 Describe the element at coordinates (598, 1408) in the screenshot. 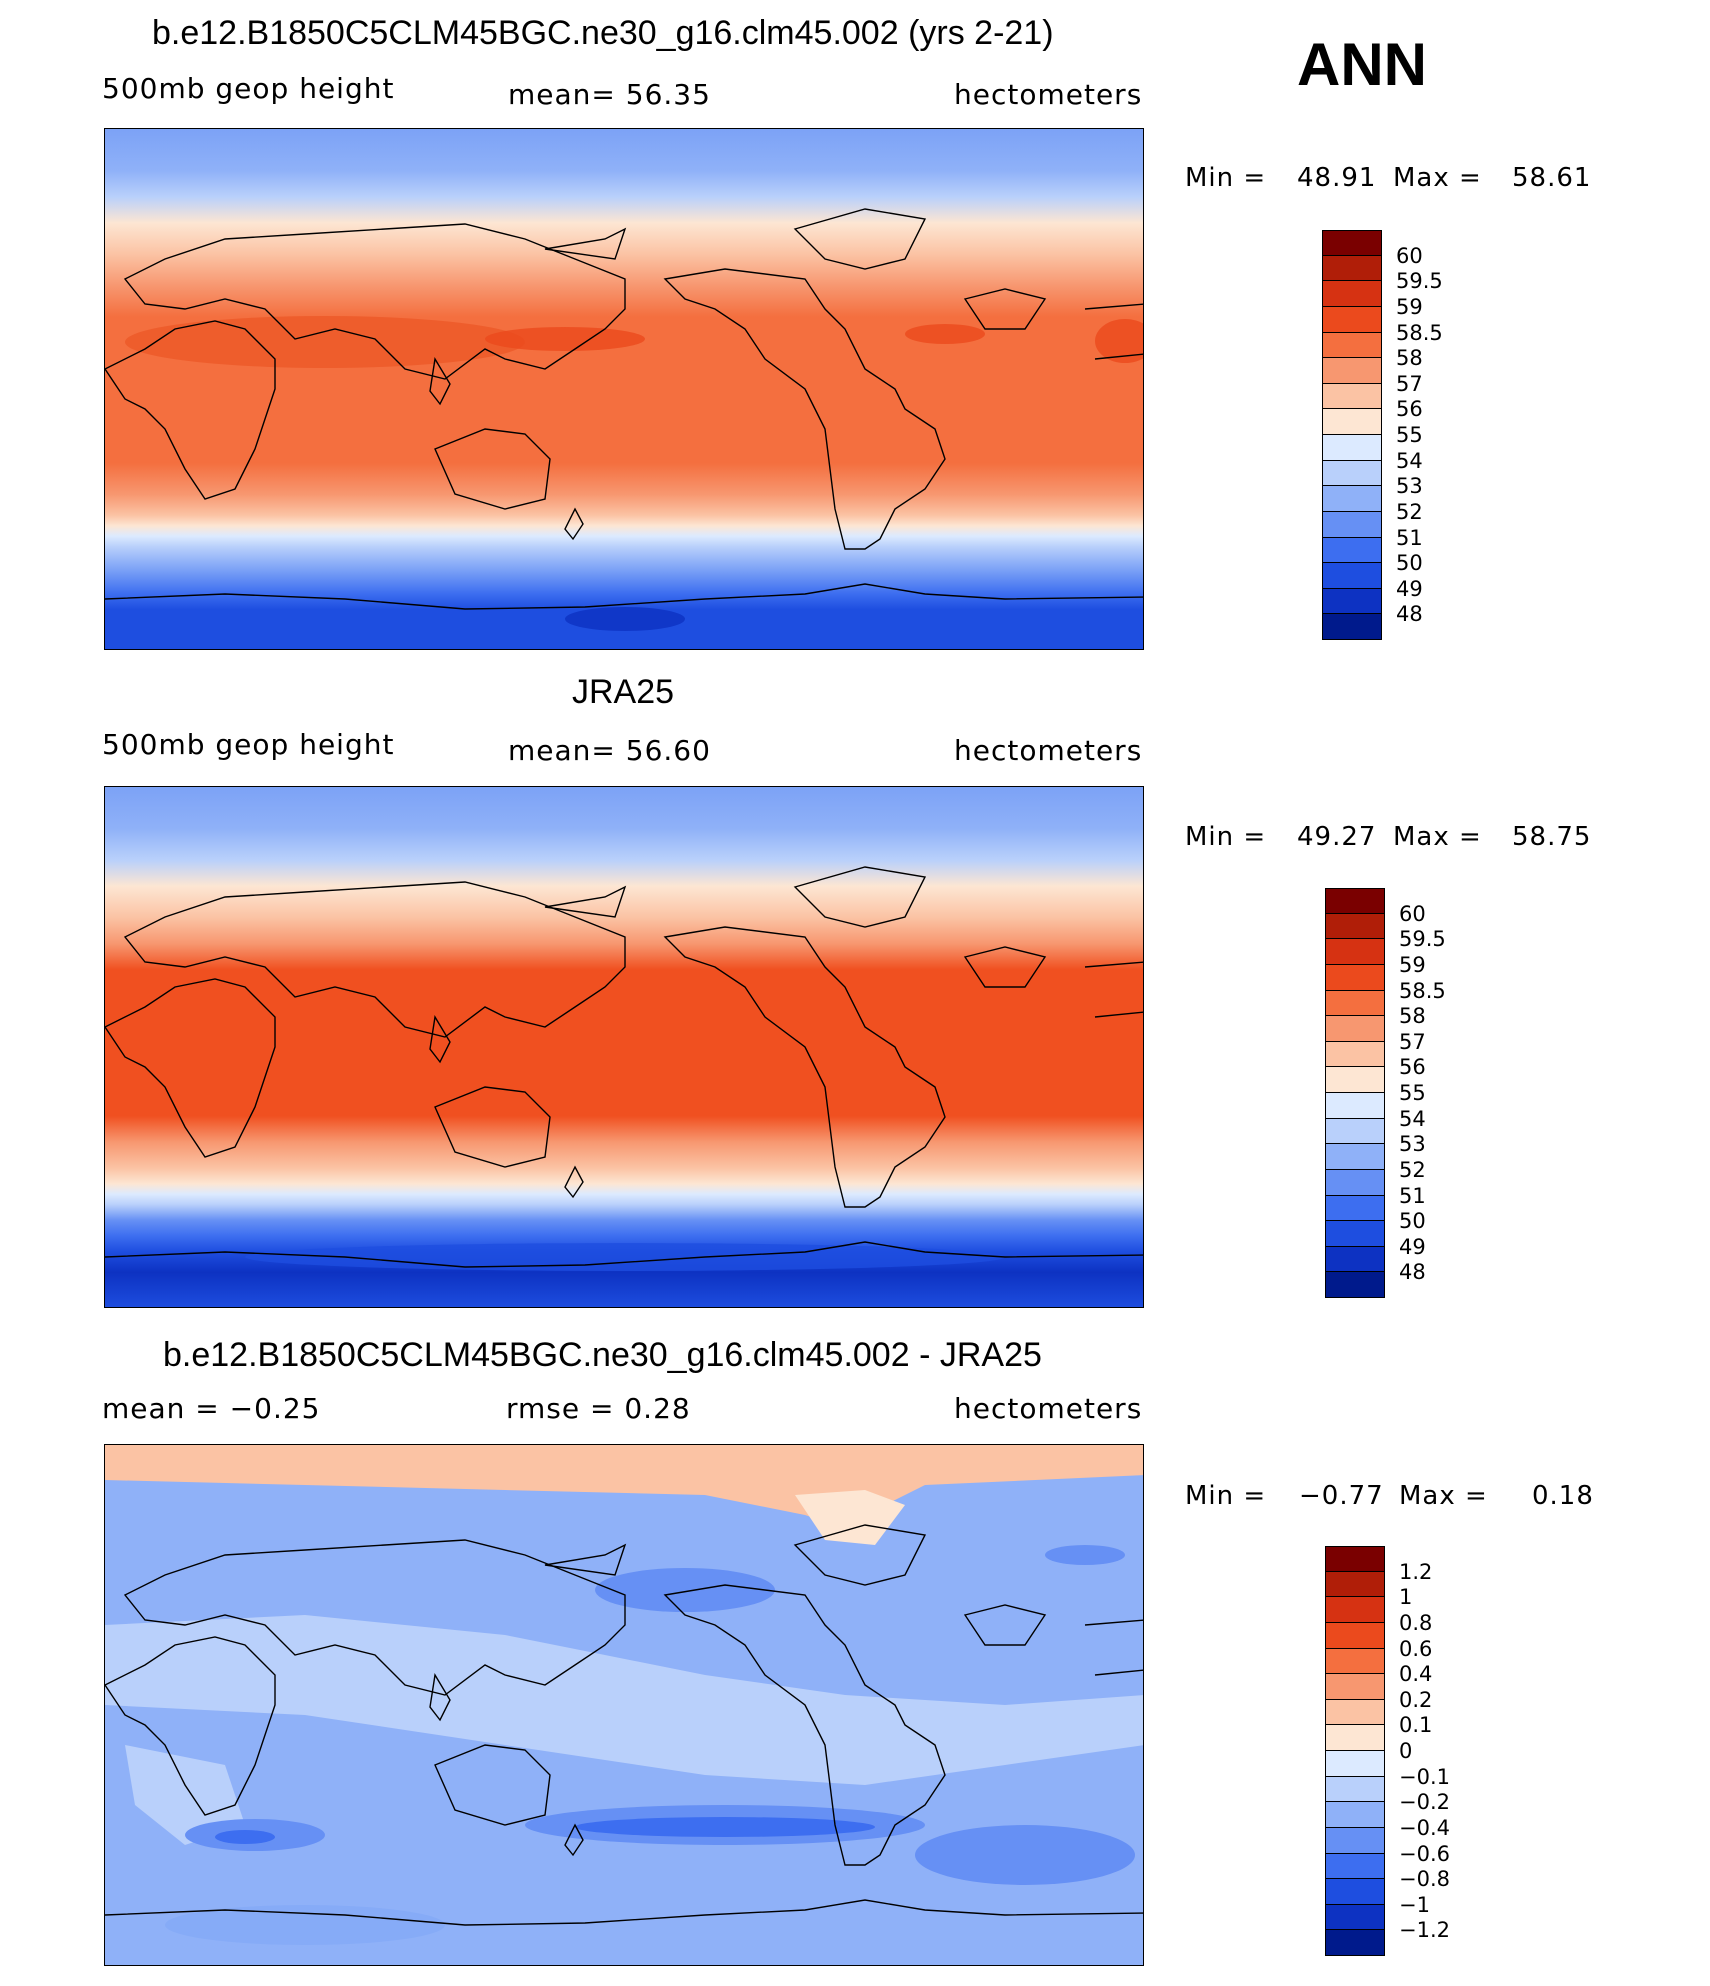

I see `panel3-rmse-label: rmse = 0.28` at that location.